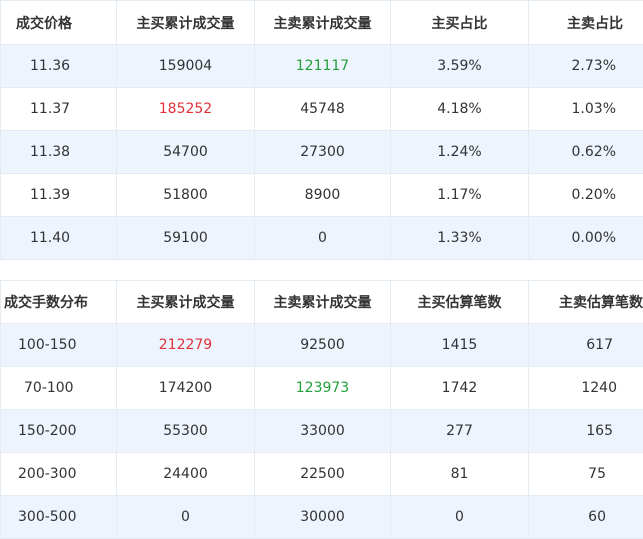  I want to click on header-buy-count: 主买估算笔数, so click(460, 302).